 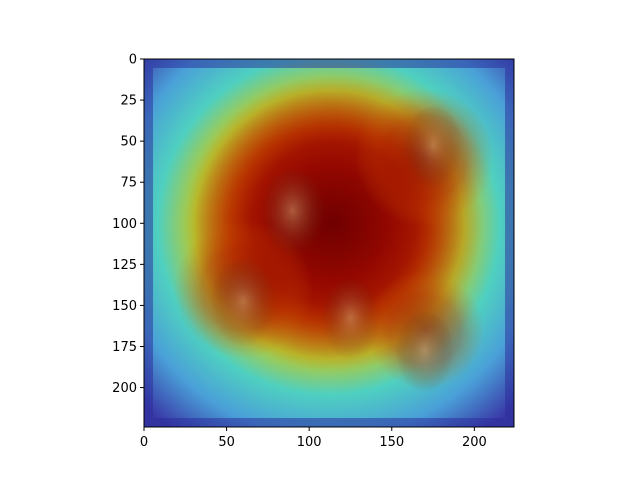 What do you see at coordinates (128, 142) in the screenshot?
I see `y-tick-label: 50` at bounding box center [128, 142].